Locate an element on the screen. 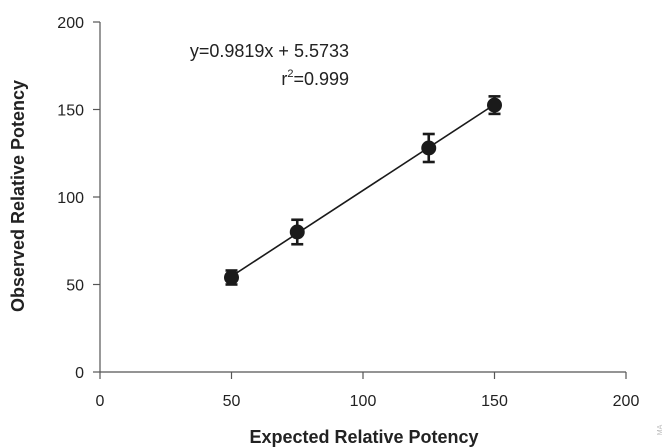  watermark: MA is located at coordinates (660, 429).